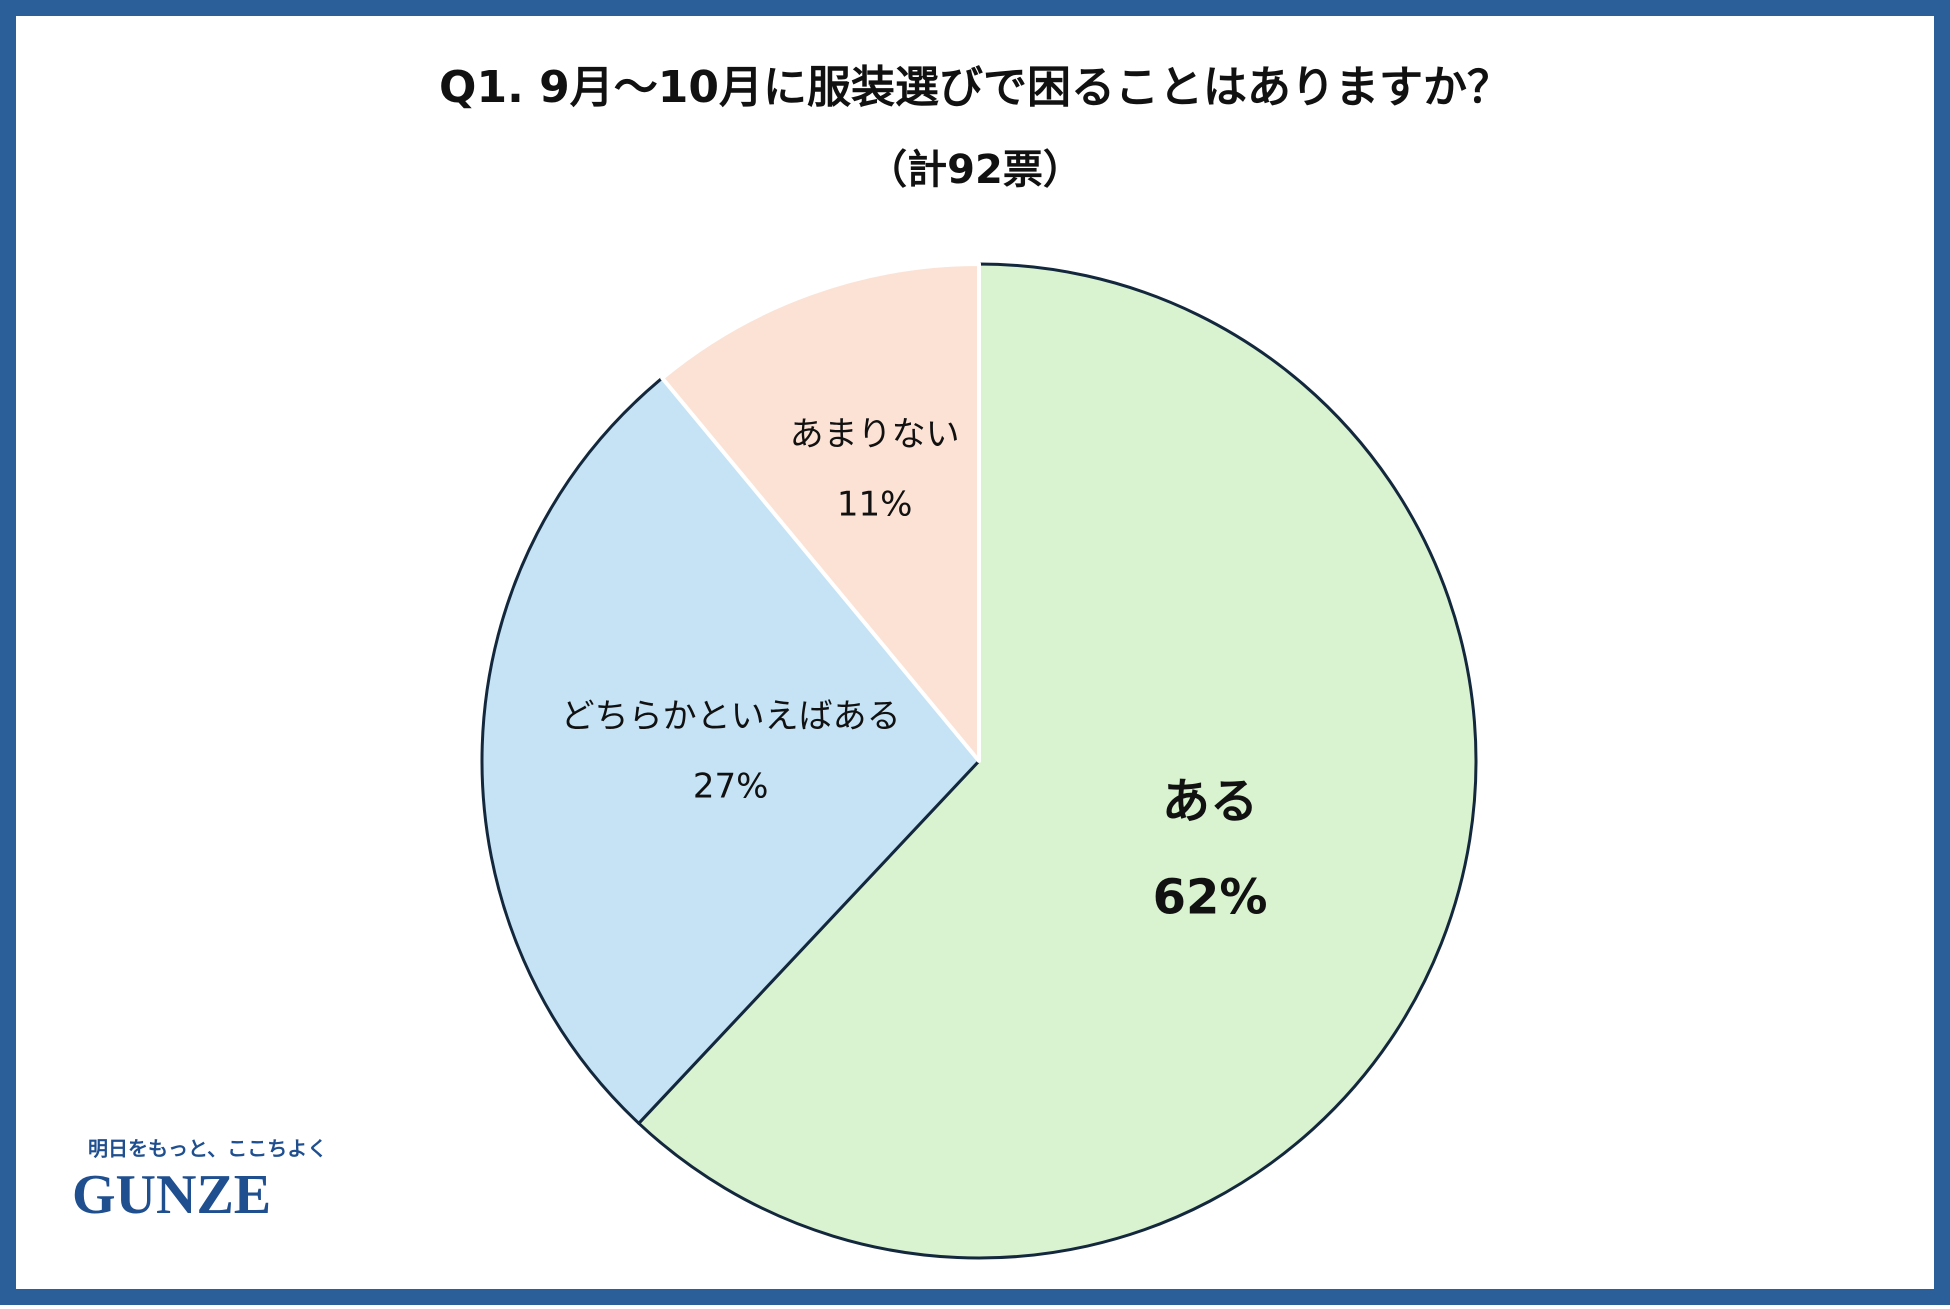 The image size is (1950, 1309). What do you see at coordinates (171, 1195) in the screenshot?
I see `logo-brand: GUNZE` at bounding box center [171, 1195].